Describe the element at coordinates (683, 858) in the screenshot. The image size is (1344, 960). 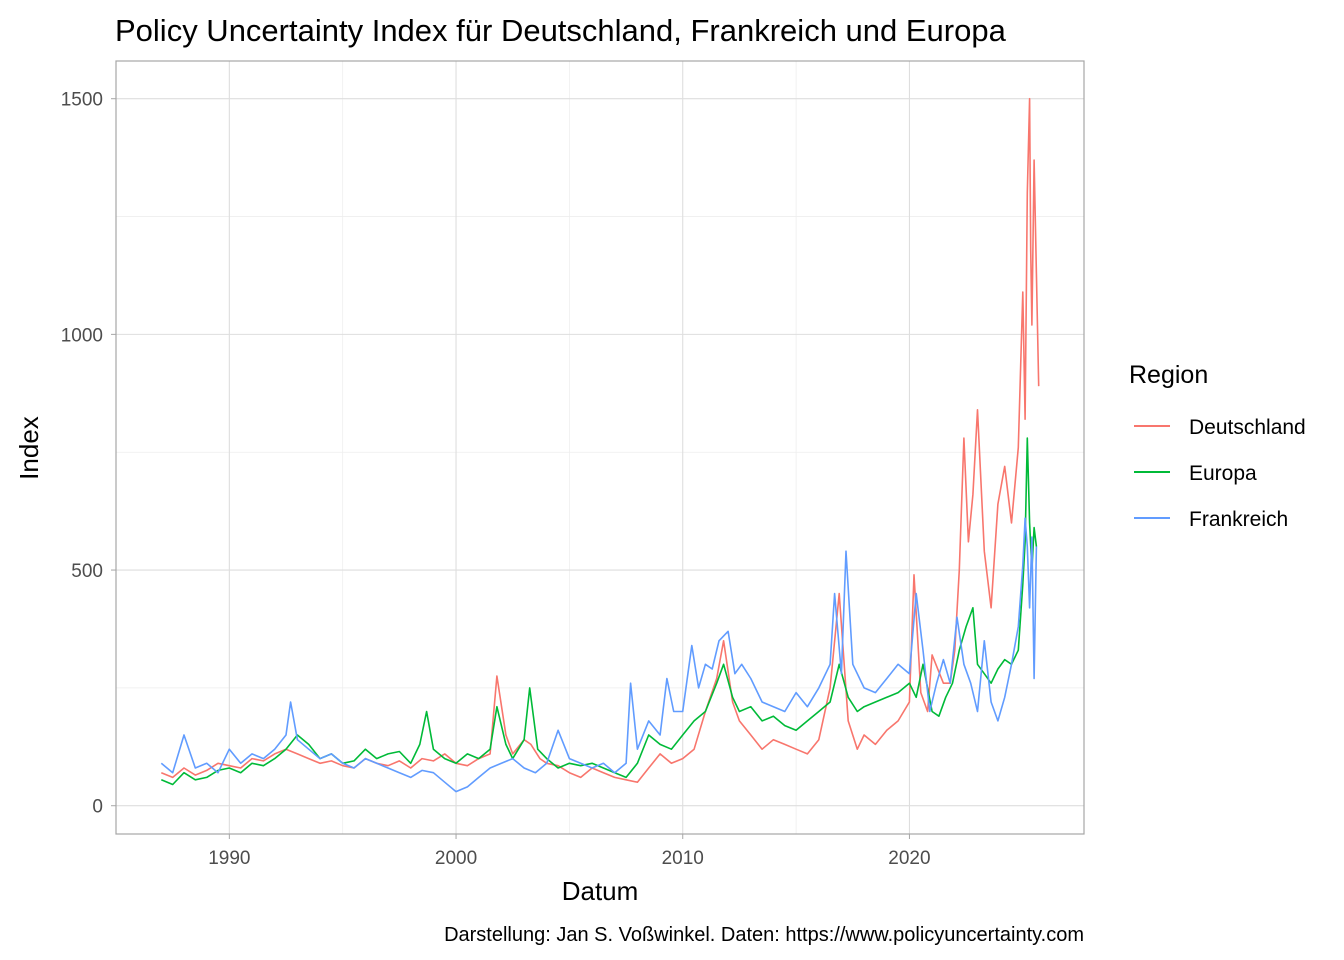
I see `x-tick-label: 2010` at that location.